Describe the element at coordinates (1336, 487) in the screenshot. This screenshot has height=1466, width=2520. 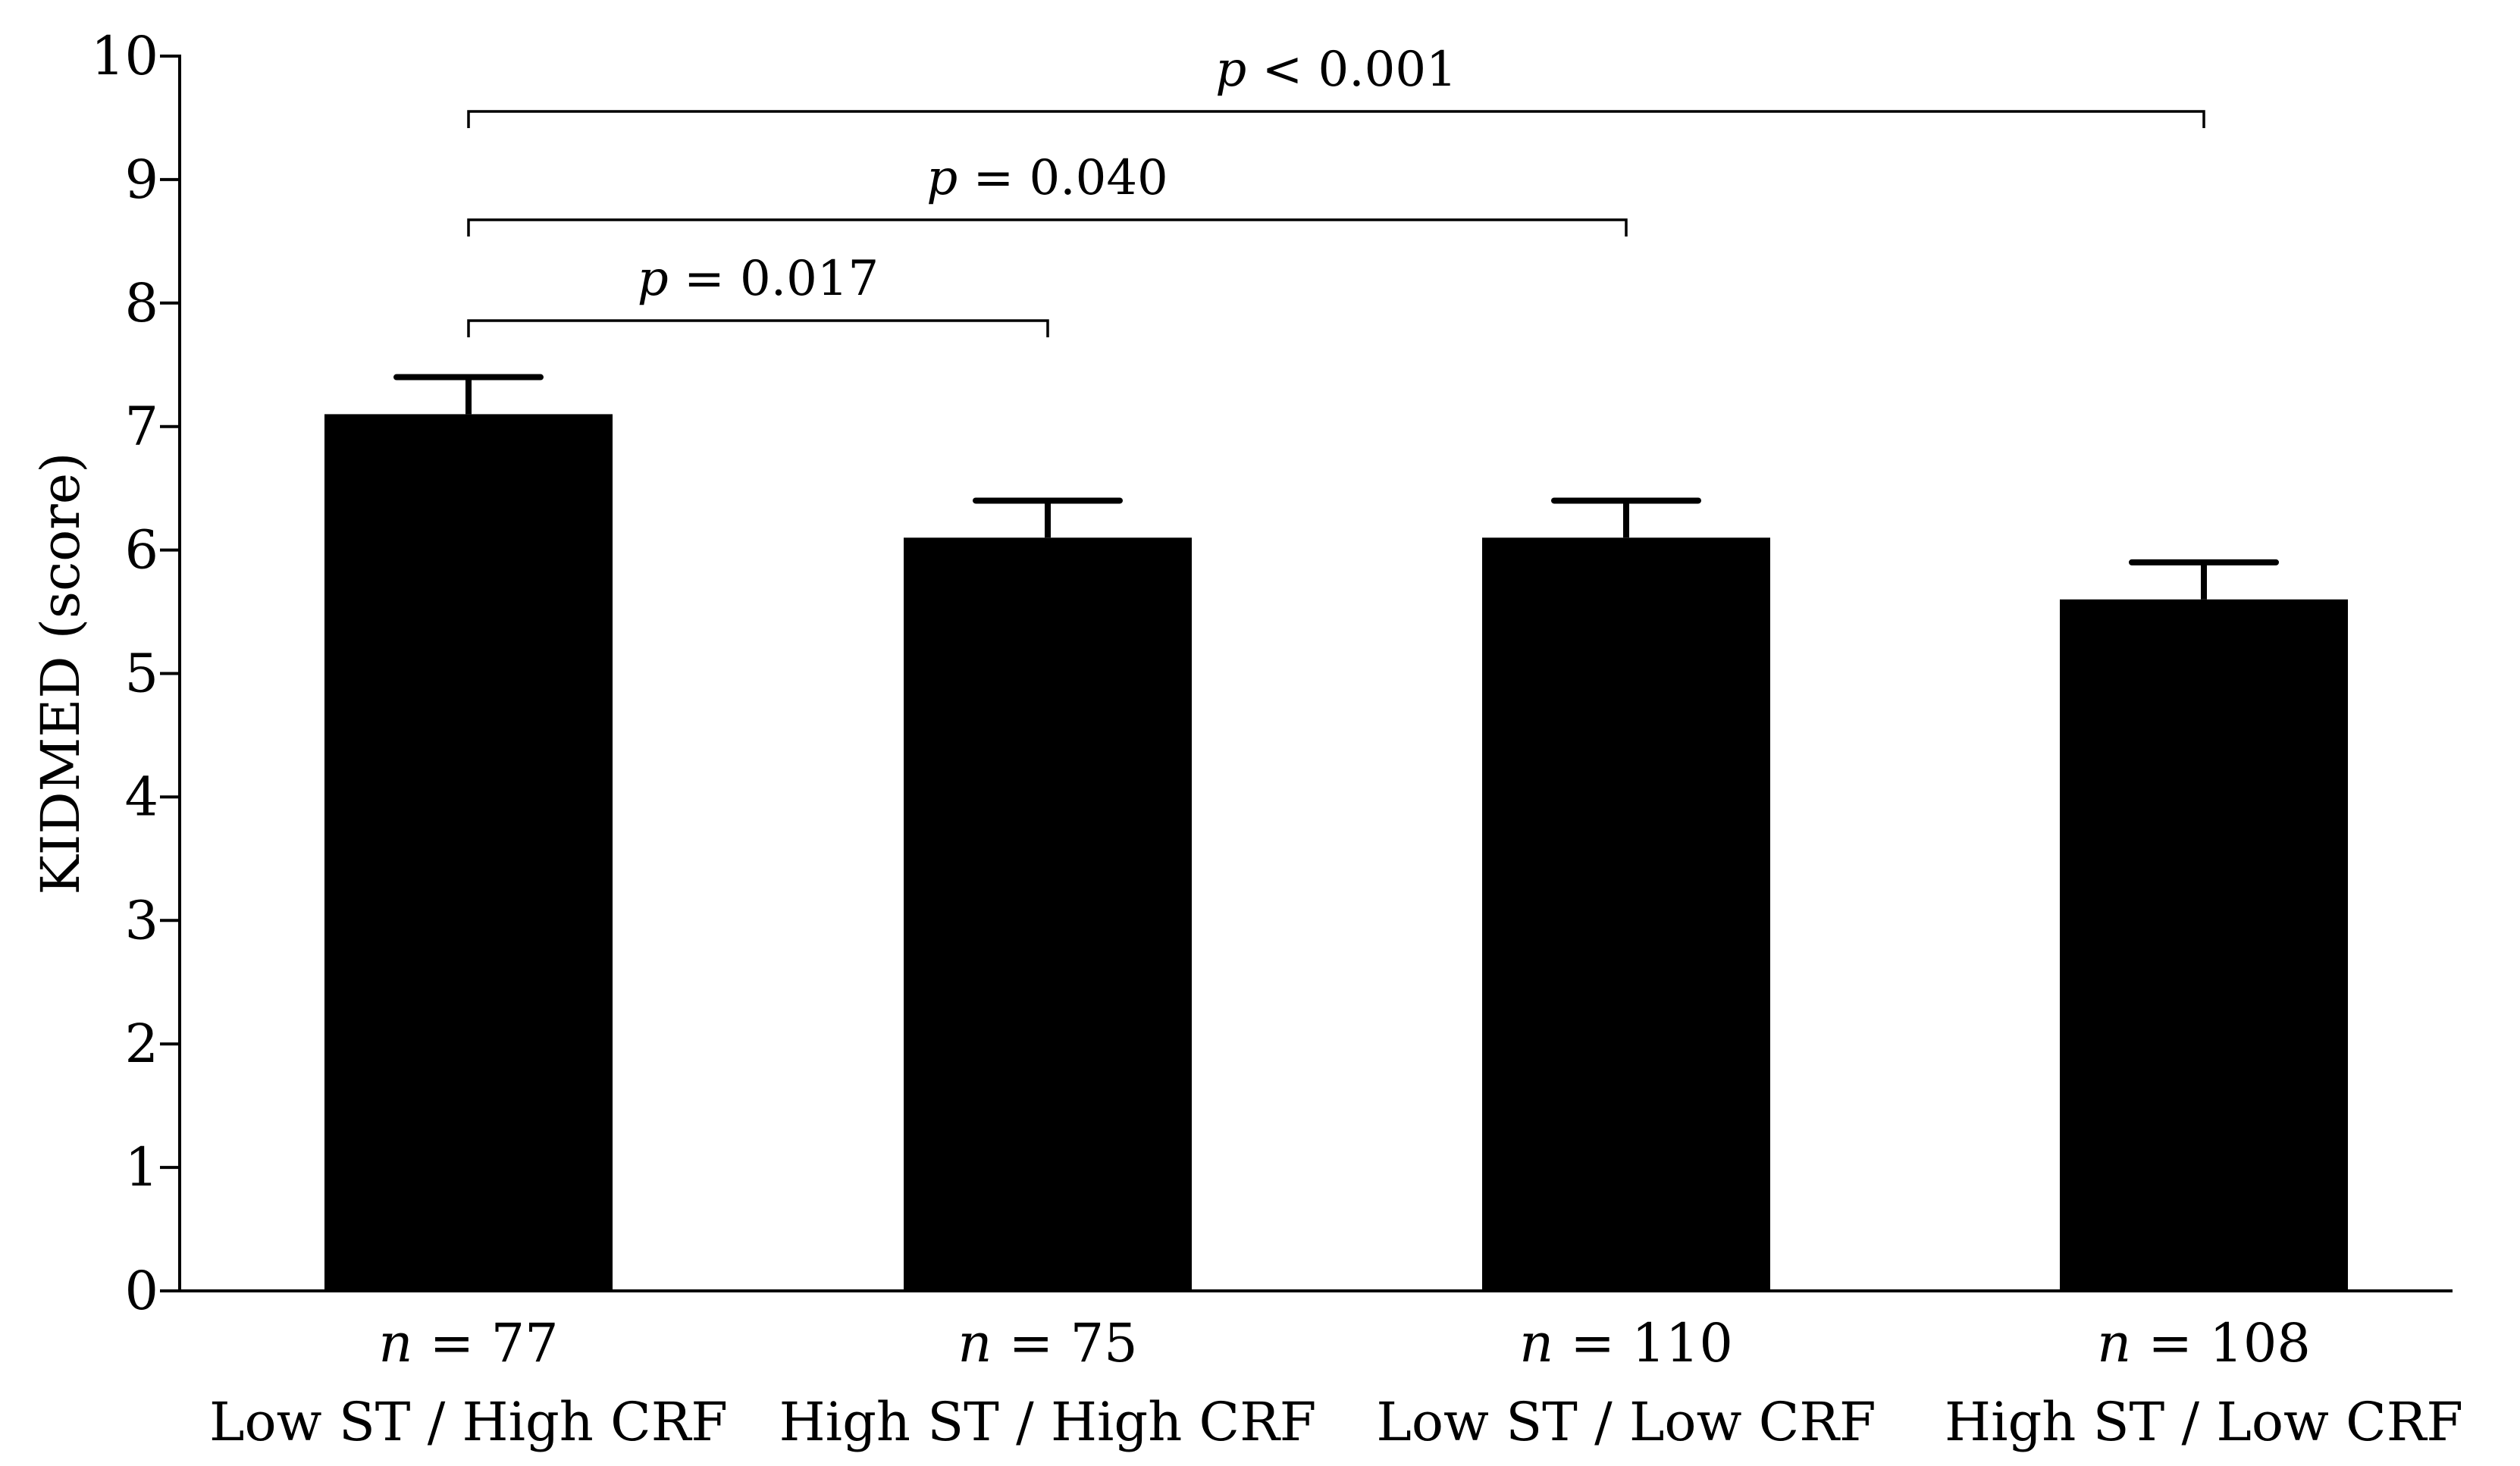
I see `error-bars` at that location.